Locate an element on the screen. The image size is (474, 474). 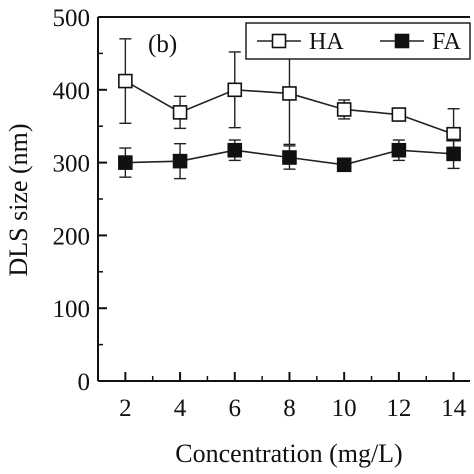
legend-label-fa: FA is located at coordinates (447, 42).